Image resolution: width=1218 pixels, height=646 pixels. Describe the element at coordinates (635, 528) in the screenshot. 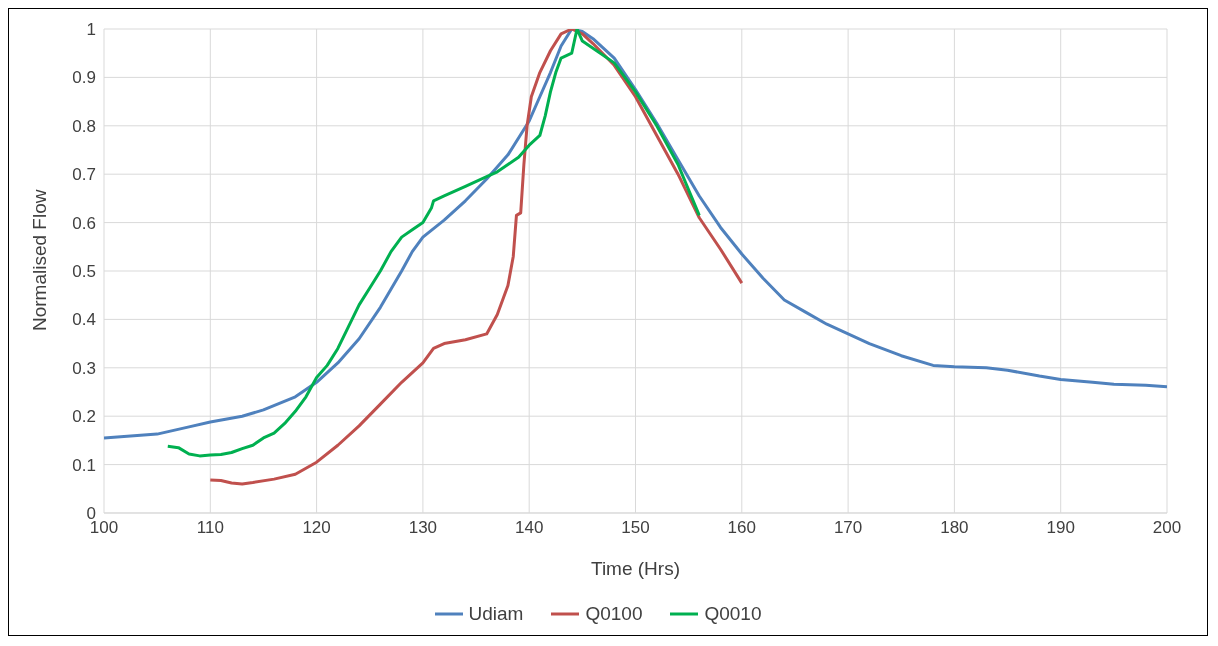

I see `x-tick-label: 150` at that location.